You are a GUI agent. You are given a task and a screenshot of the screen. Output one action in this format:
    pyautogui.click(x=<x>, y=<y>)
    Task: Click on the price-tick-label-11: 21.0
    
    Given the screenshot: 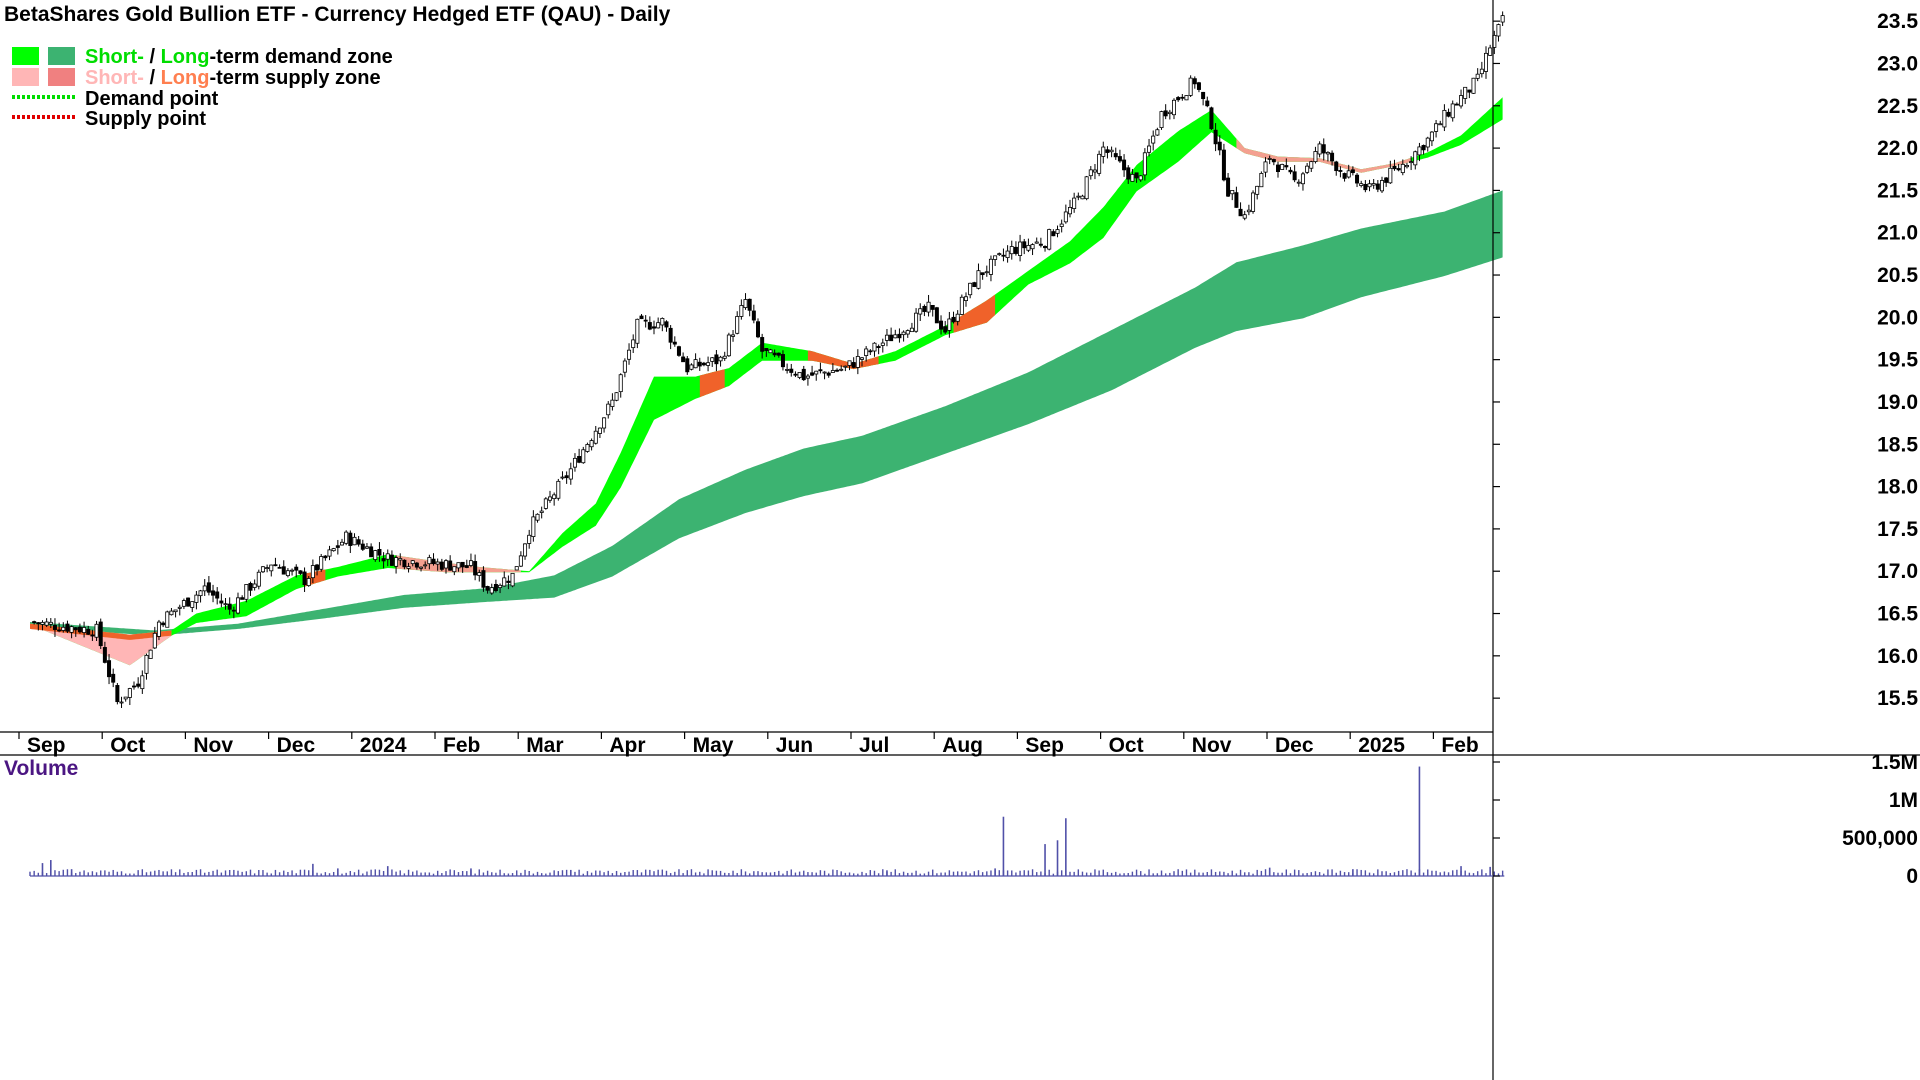 What is the action you would take?
    pyautogui.click(x=1897, y=233)
    